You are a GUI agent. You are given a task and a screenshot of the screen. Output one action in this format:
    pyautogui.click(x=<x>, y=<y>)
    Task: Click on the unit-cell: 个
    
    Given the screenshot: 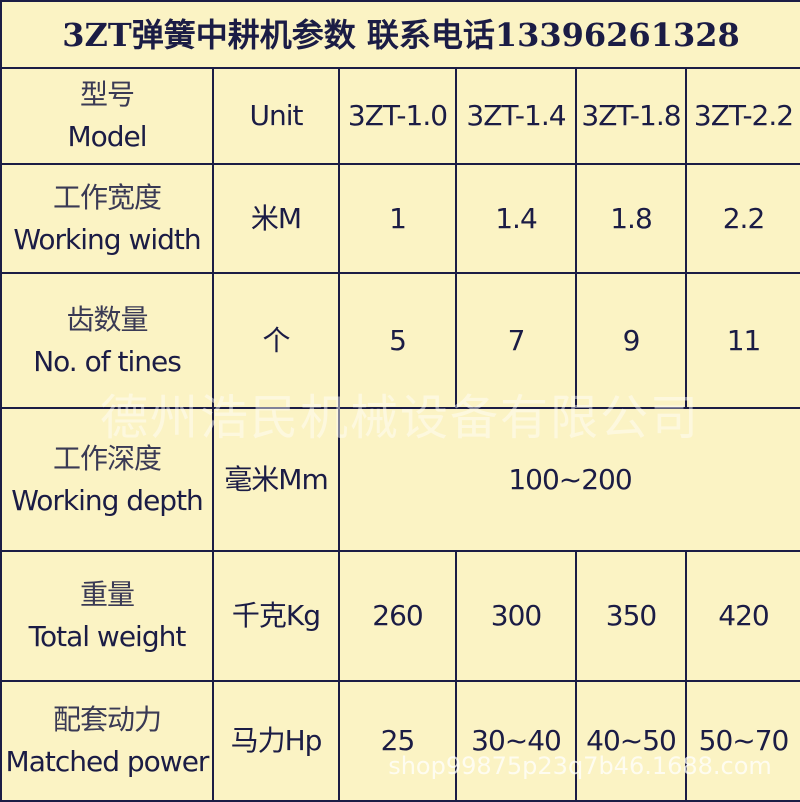 What is the action you would take?
    pyautogui.click(x=276, y=340)
    